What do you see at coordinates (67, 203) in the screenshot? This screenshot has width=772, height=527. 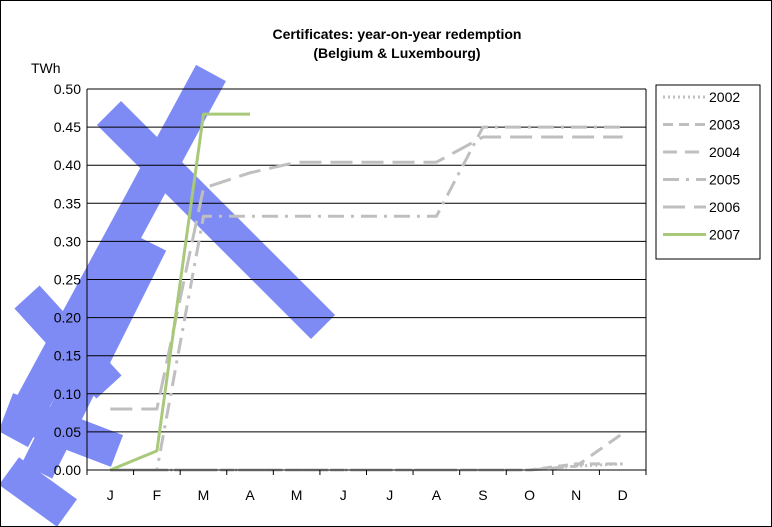 I see `y-tick-label: 0.35` at bounding box center [67, 203].